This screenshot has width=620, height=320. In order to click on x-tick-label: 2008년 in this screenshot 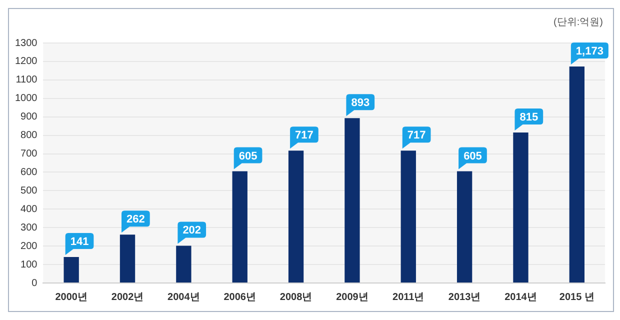, I will do `click(296, 297)`.